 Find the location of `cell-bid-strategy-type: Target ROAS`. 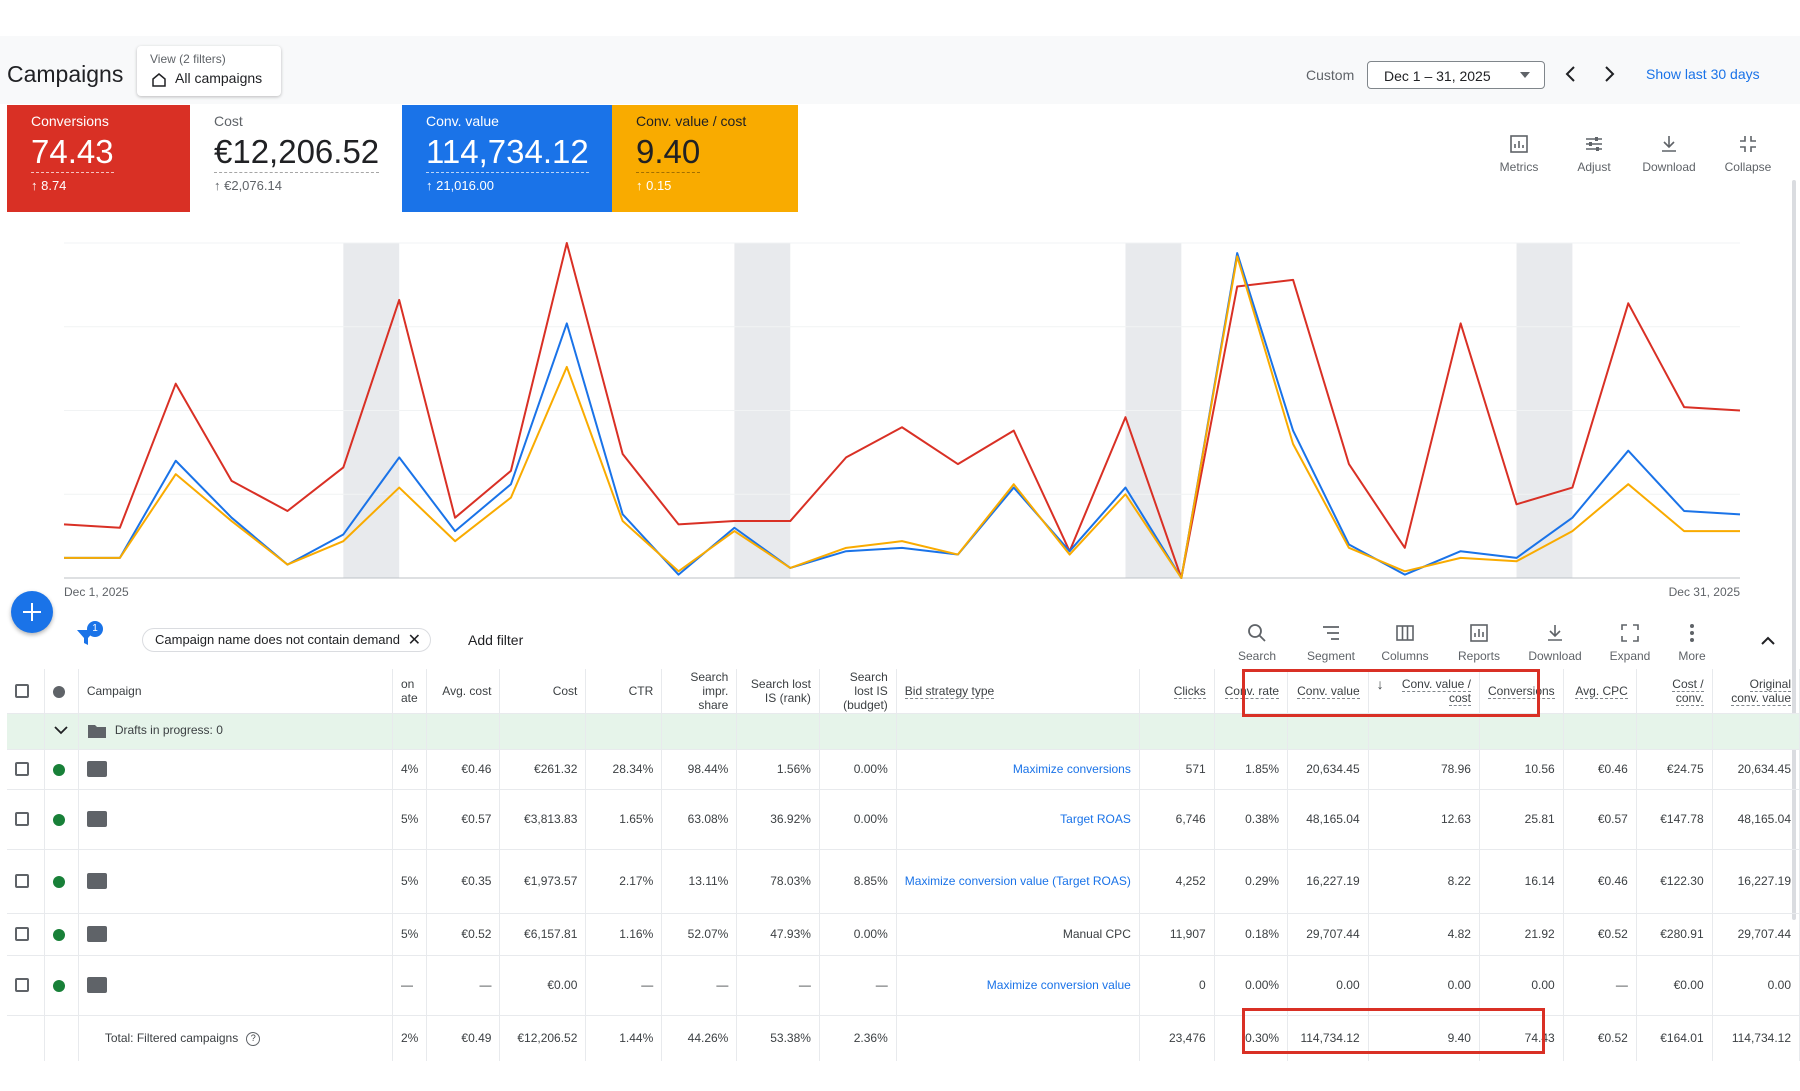

cell-bid-strategy-type: Target ROAS is located at coordinates (1018, 819).